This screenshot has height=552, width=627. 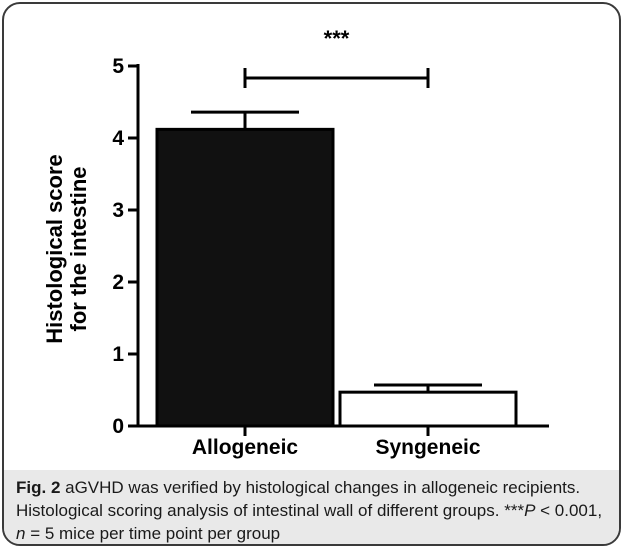 I want to click on y-tick-label-3: 3, so click(x=118, y=210).